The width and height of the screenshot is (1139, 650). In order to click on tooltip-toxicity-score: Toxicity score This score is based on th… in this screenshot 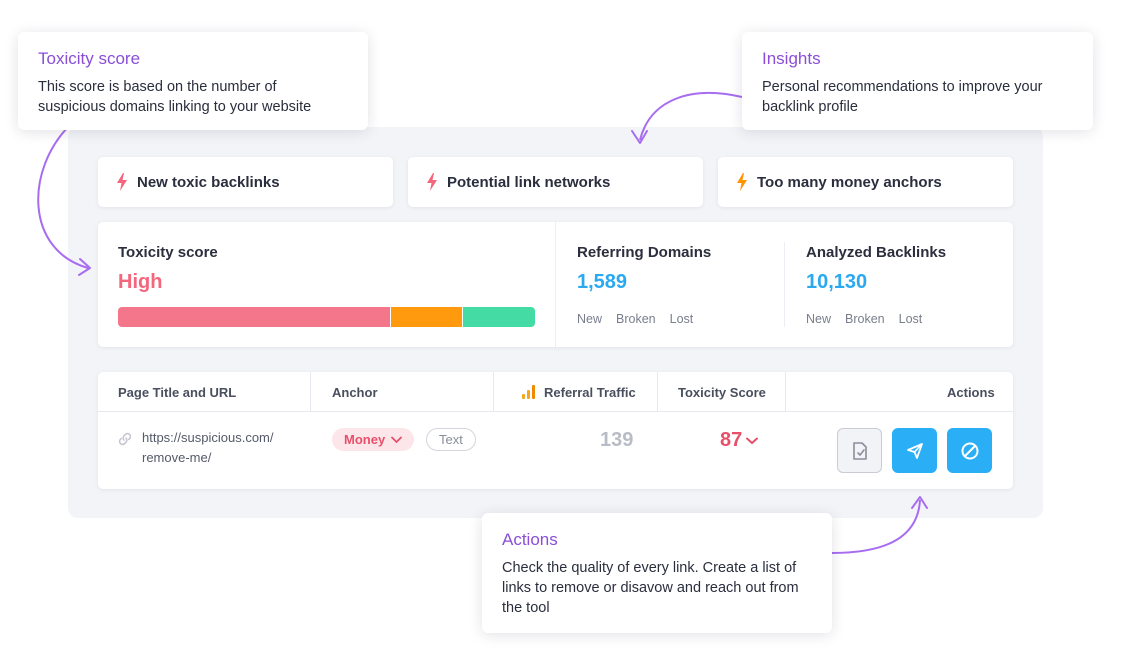, I will do `click(193, 81)`.